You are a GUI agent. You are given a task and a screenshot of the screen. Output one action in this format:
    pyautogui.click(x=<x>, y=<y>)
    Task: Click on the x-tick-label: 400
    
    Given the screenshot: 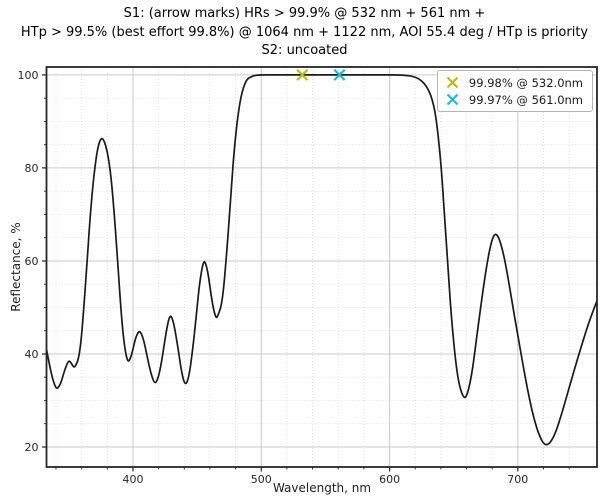 What is the action you would take?
    pyautogui.click(x=133, y=479)
    